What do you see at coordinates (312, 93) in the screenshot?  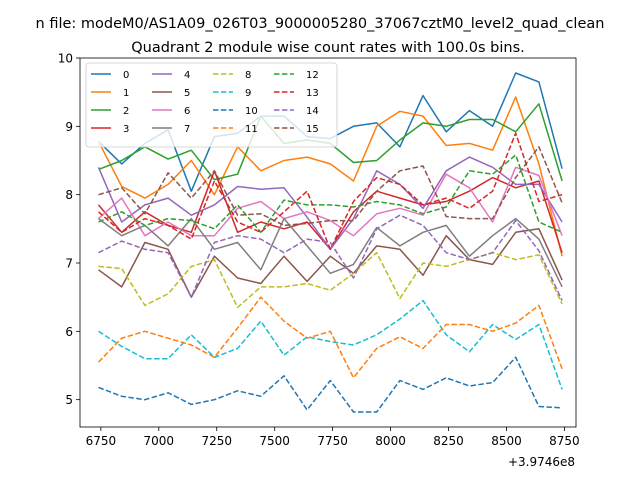 I see `legend-label-13: 13` at bounding box center [312, 93].